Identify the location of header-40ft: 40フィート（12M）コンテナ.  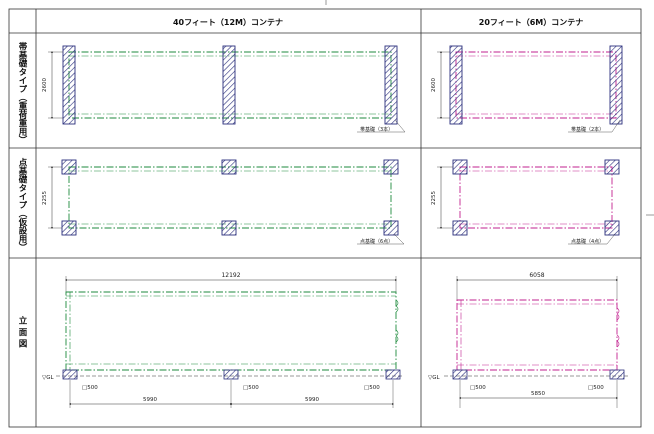
(228, 22).